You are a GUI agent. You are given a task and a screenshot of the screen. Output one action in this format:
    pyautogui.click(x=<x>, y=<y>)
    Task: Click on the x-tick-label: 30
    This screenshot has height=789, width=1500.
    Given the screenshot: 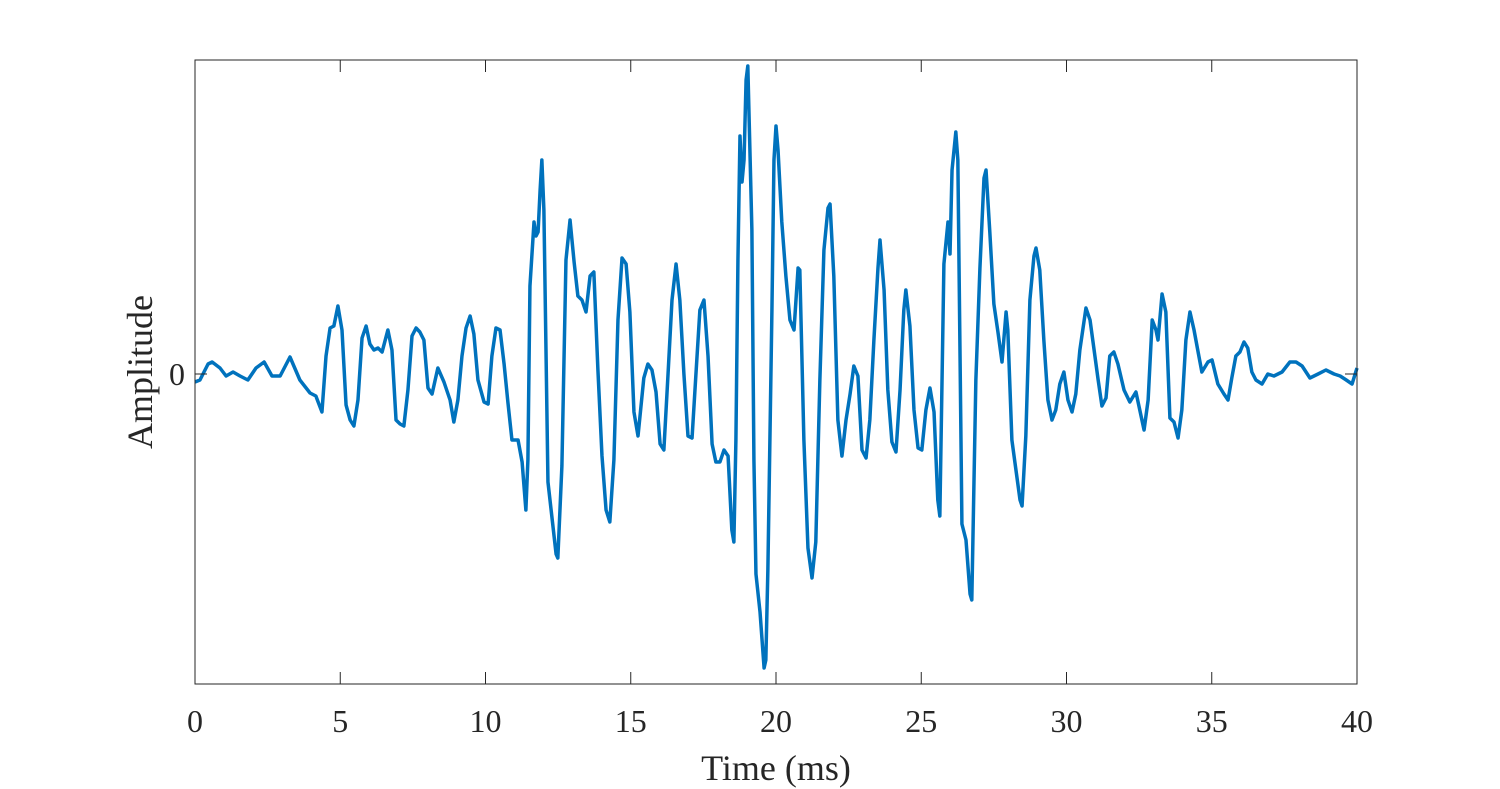 What is the action you would take?
    pyautogui.click(x=1067, y=721)
    